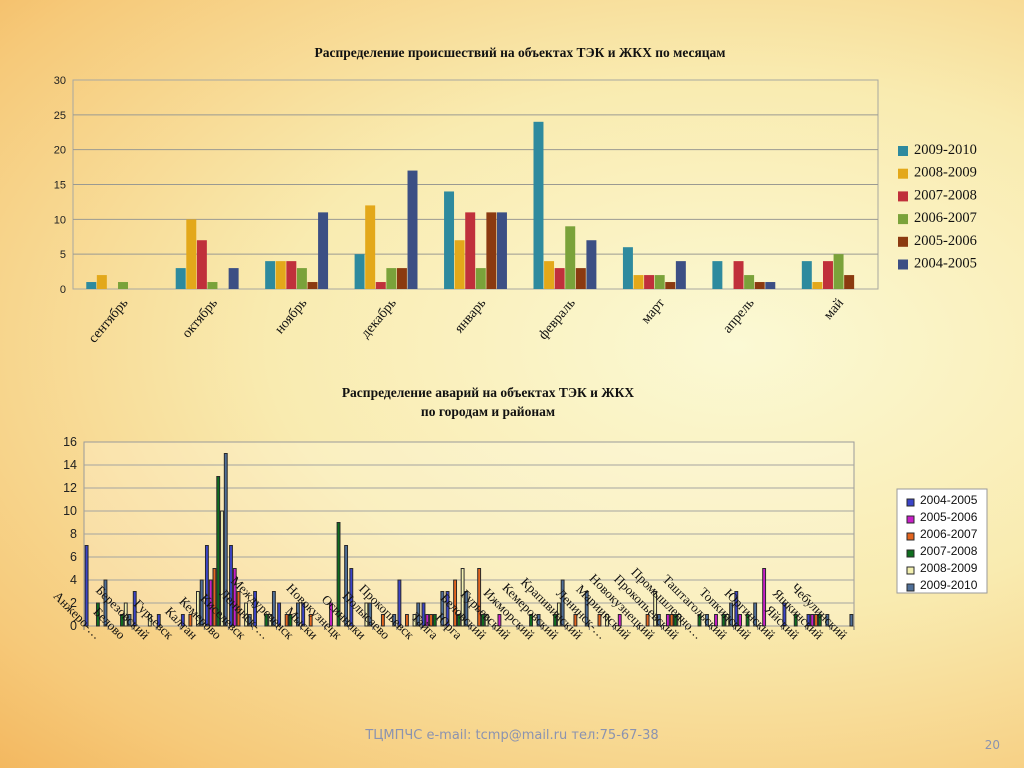  What do you see at coordinates (134, 609) in the screenshot?
I see `bar-2004-2005-Березовский` at bounding box center [134, 609].